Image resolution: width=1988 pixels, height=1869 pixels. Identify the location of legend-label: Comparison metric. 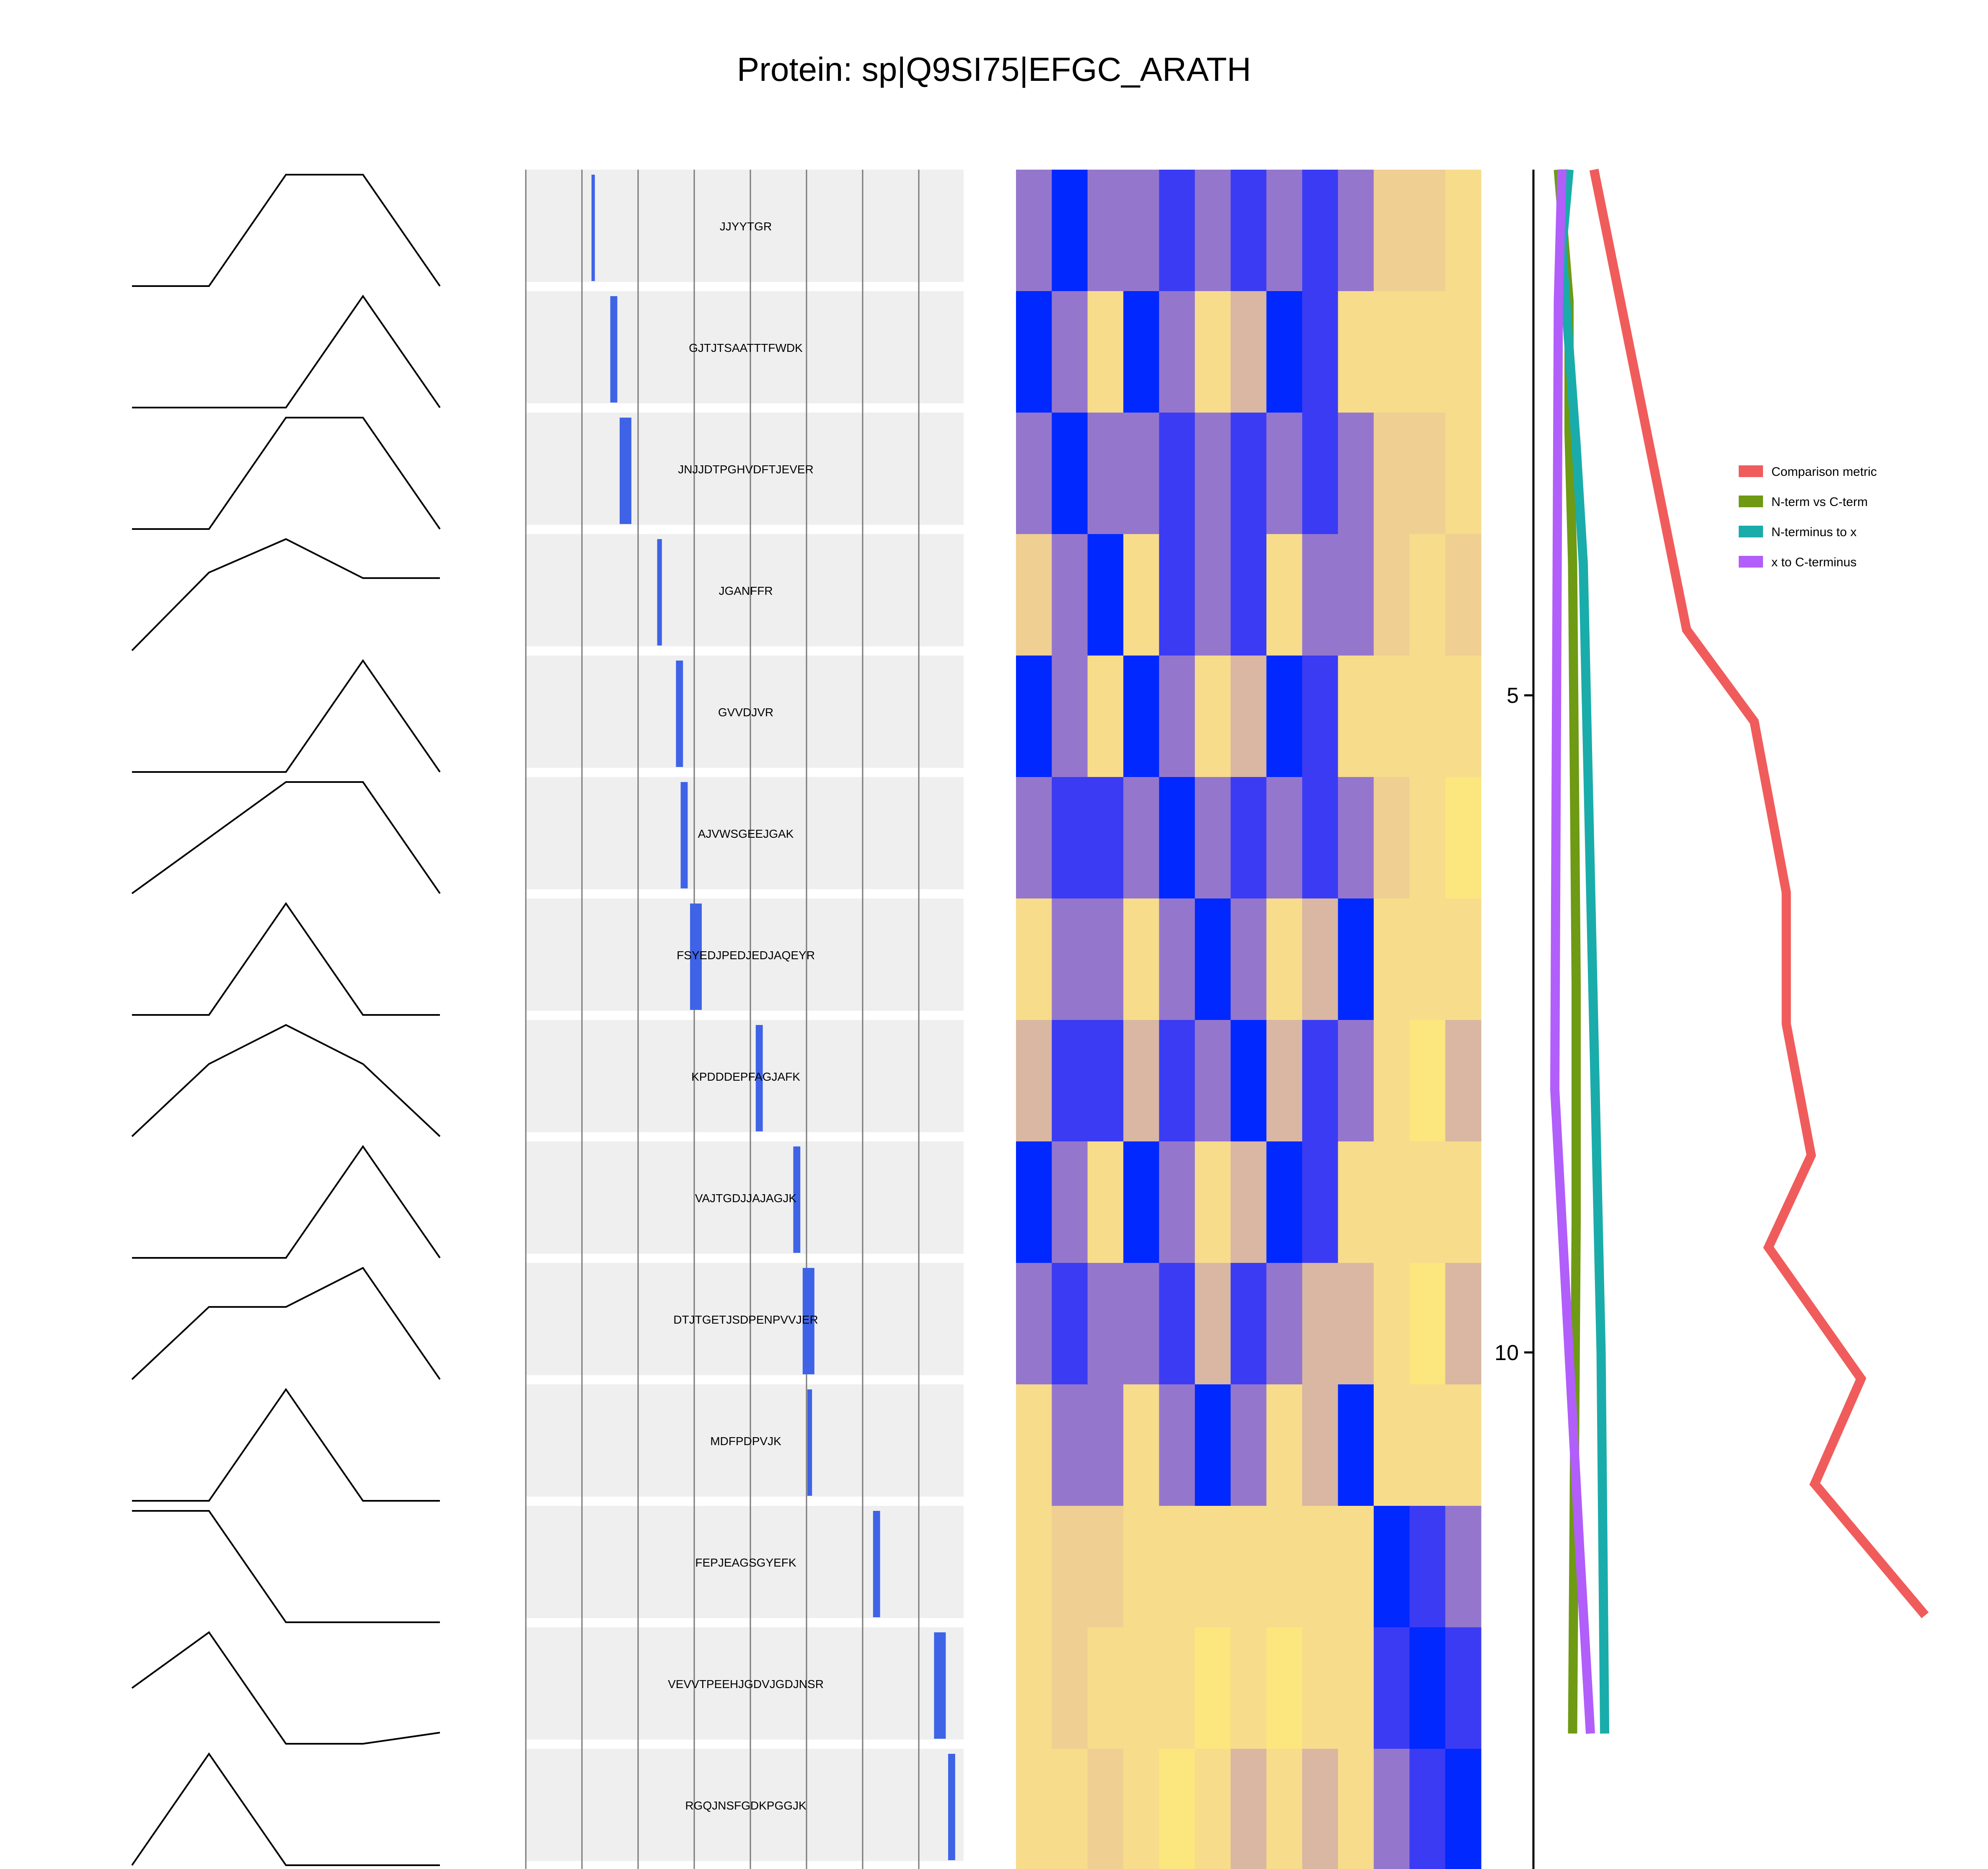
(1824, 472).